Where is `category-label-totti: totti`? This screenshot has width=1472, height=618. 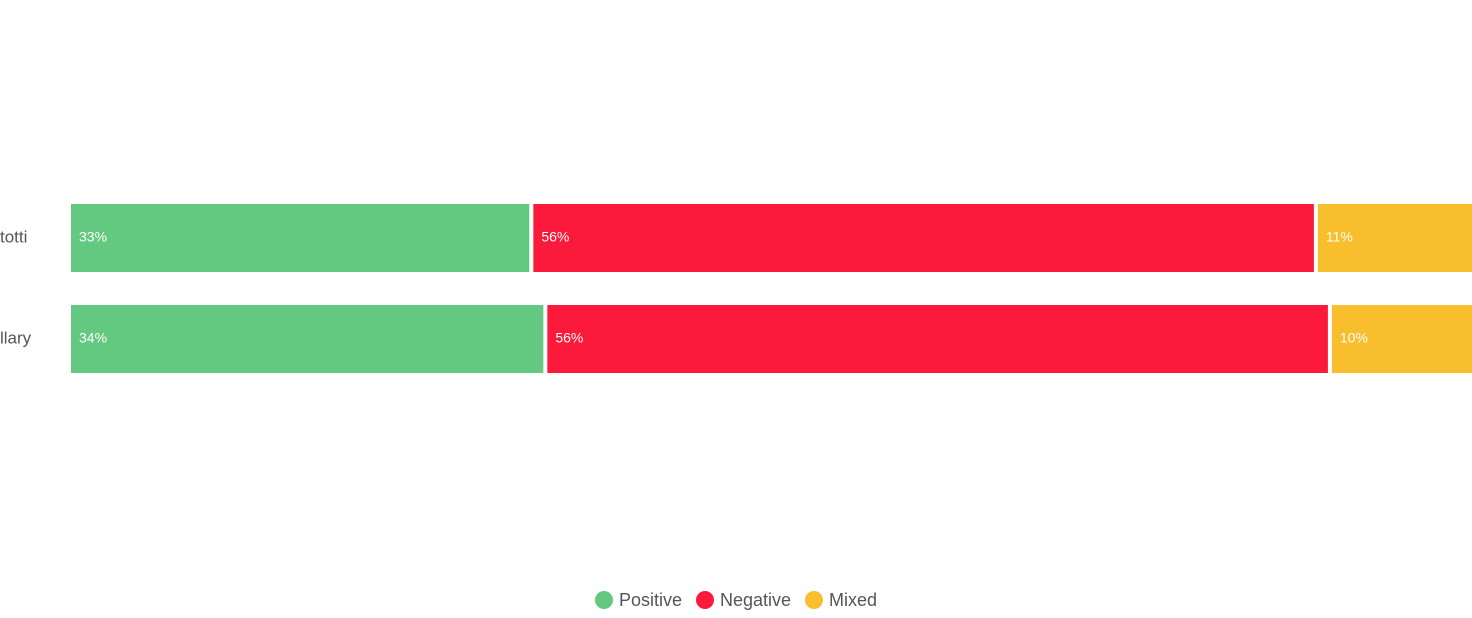
category-label-totti: totti is located at coordinates (13, 236).